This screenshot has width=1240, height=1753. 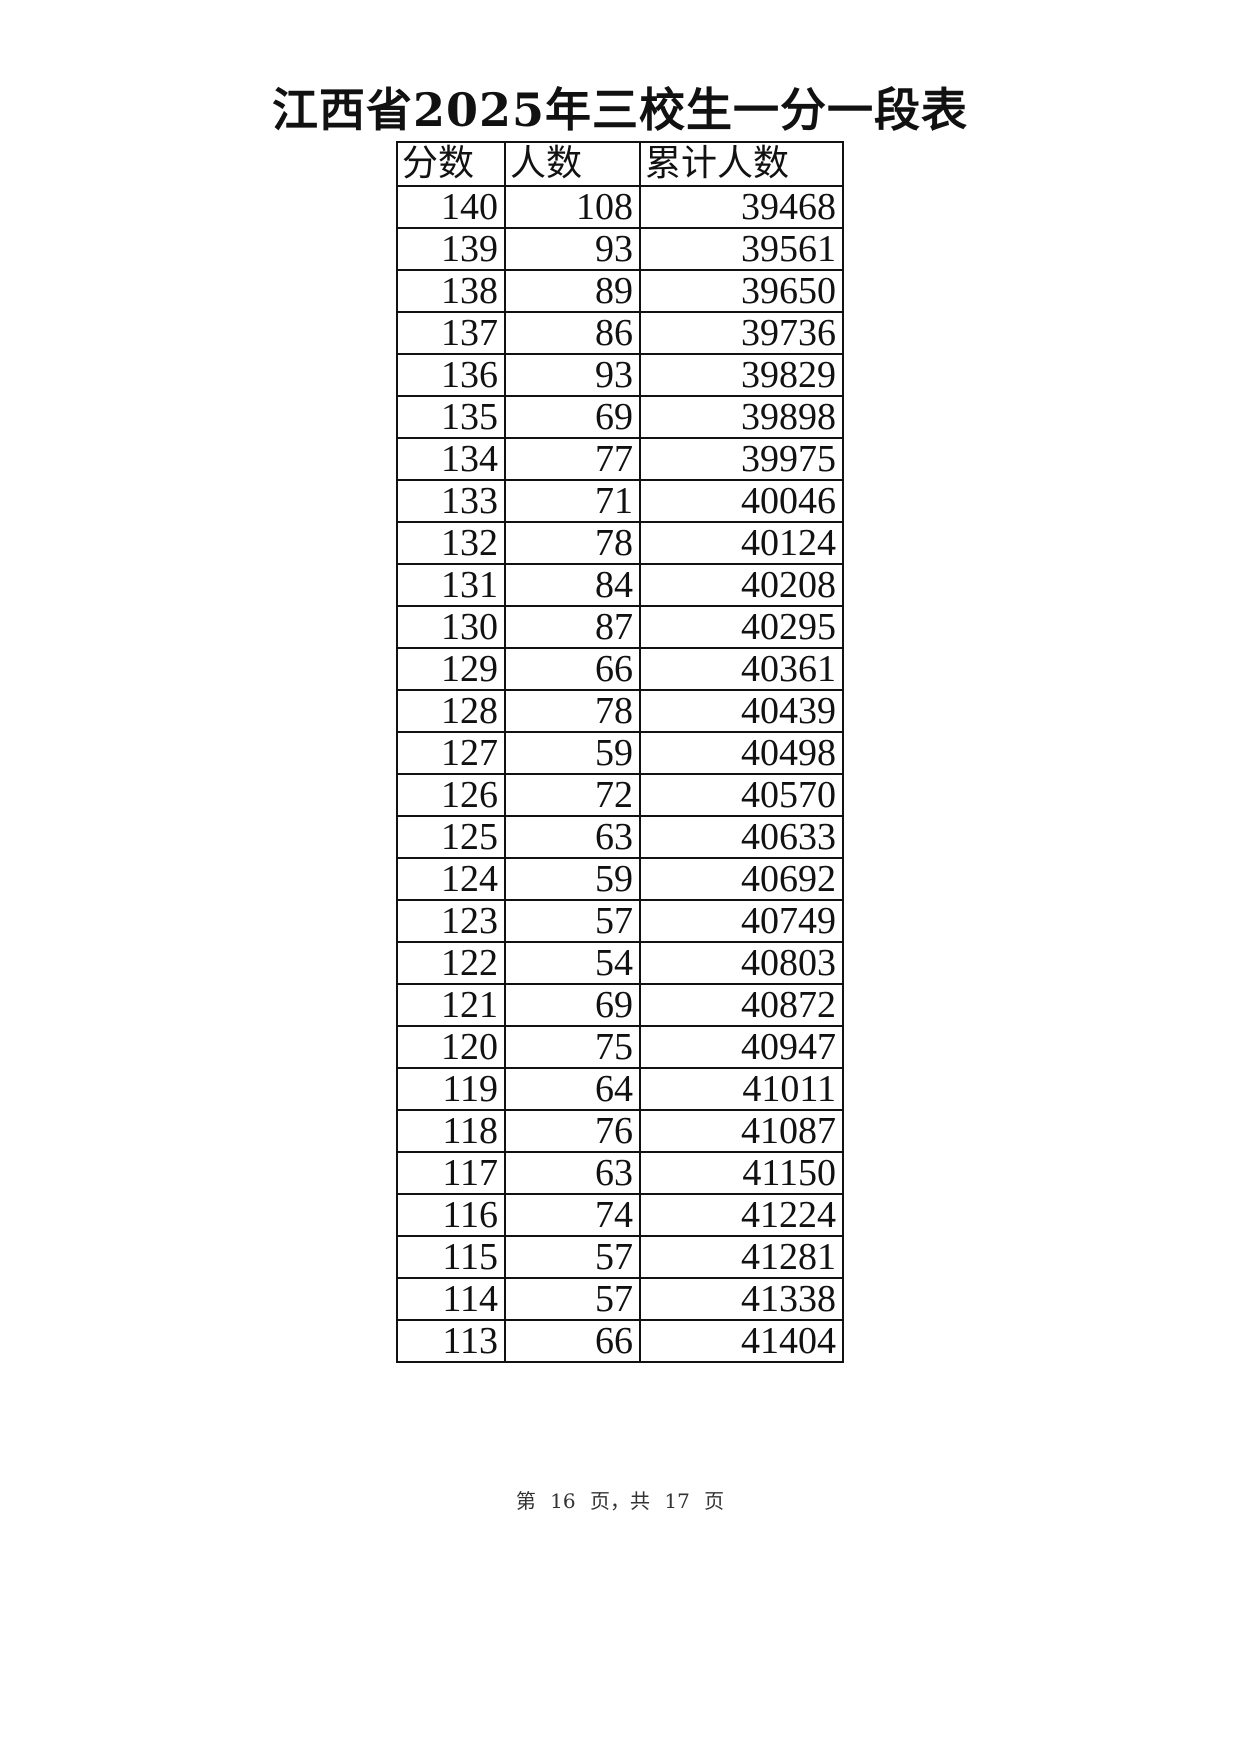 I want to click on cell-cumulative: 39561, so click(x=741, y=249).